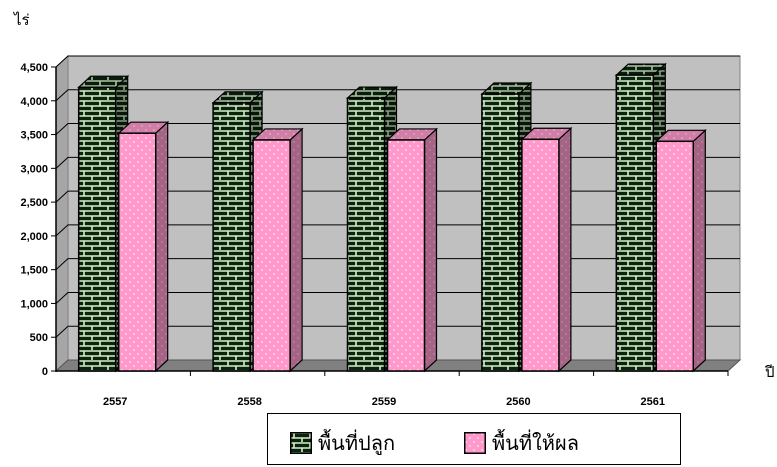  What do you see at coordinates (34, 203) in the screenshot?
I see `y-tick-label: 2,500` at bounding box center [34, 203].